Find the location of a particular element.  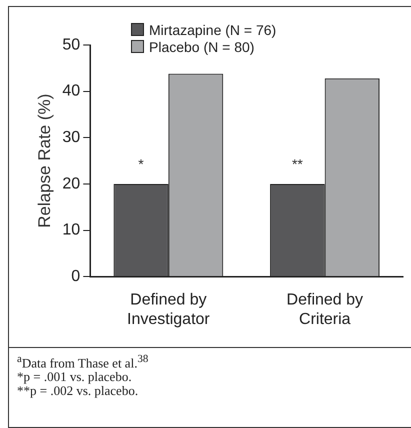

annotation: ** is located at coordinates (298, 164).